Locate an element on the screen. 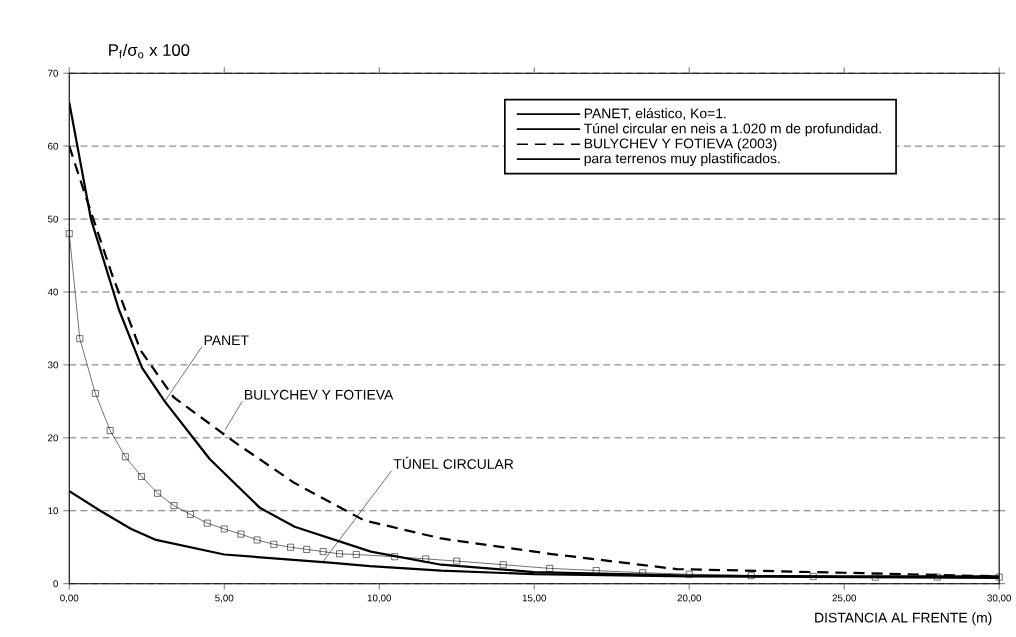 The width and height of the screenshot is (1016, 637). y-axis-title: P$_{f}$/σ$_{o}$ x 100 is located at coordinates (149, 51).